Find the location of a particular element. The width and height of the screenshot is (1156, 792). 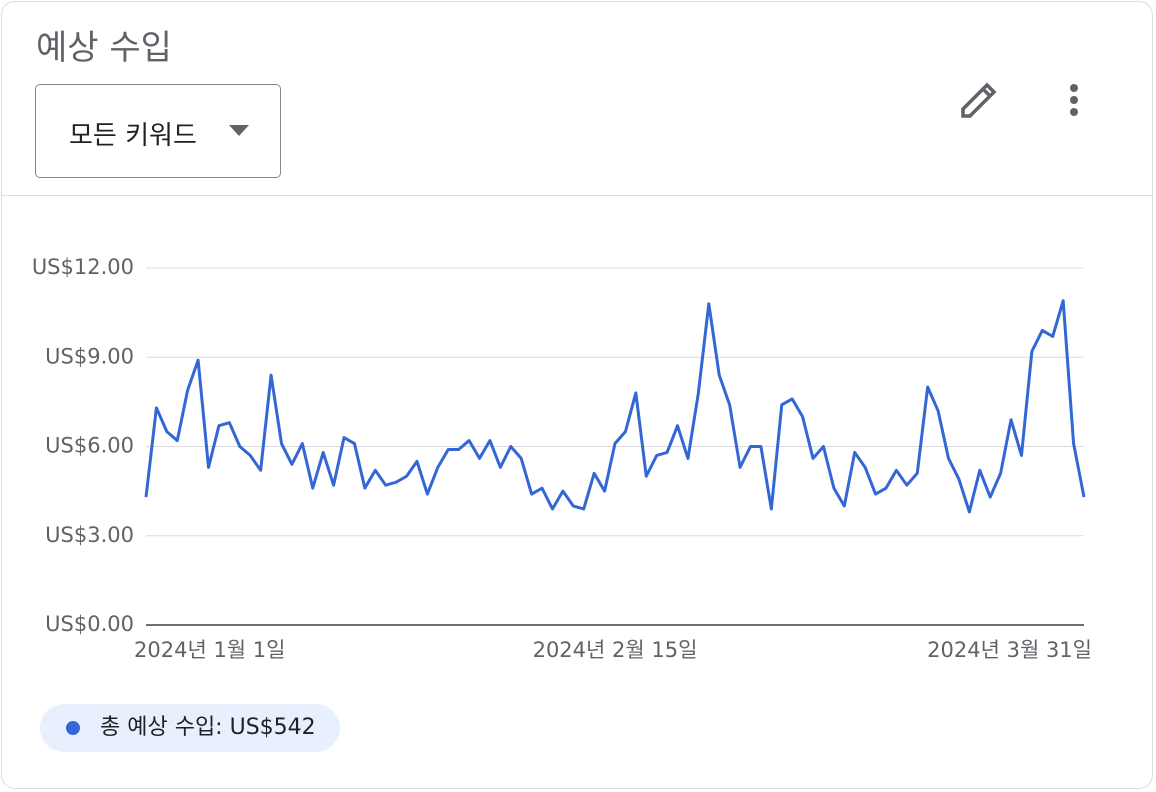

y-tick-label: US$9.00 is located at coordinates (89, 356).